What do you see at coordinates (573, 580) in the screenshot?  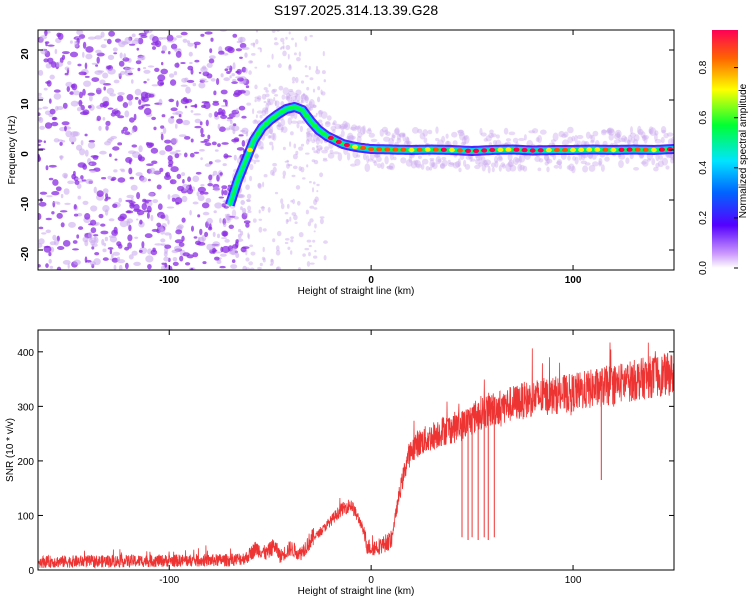 I see `x-tick-label: 100` at bounding box center [573, 580].